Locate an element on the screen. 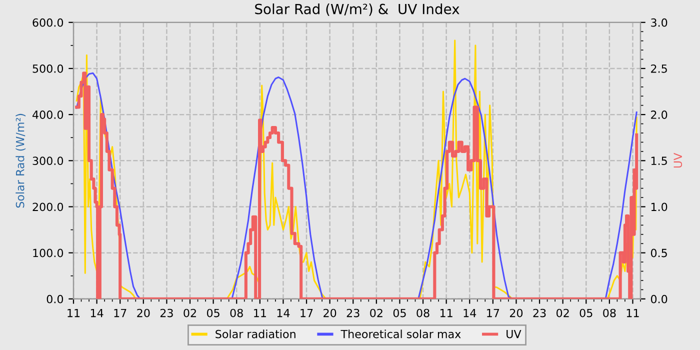 The height and width of the screenshot is (350, 700). y2-tick-label: 2.5 is located at coordinates (659, 68).